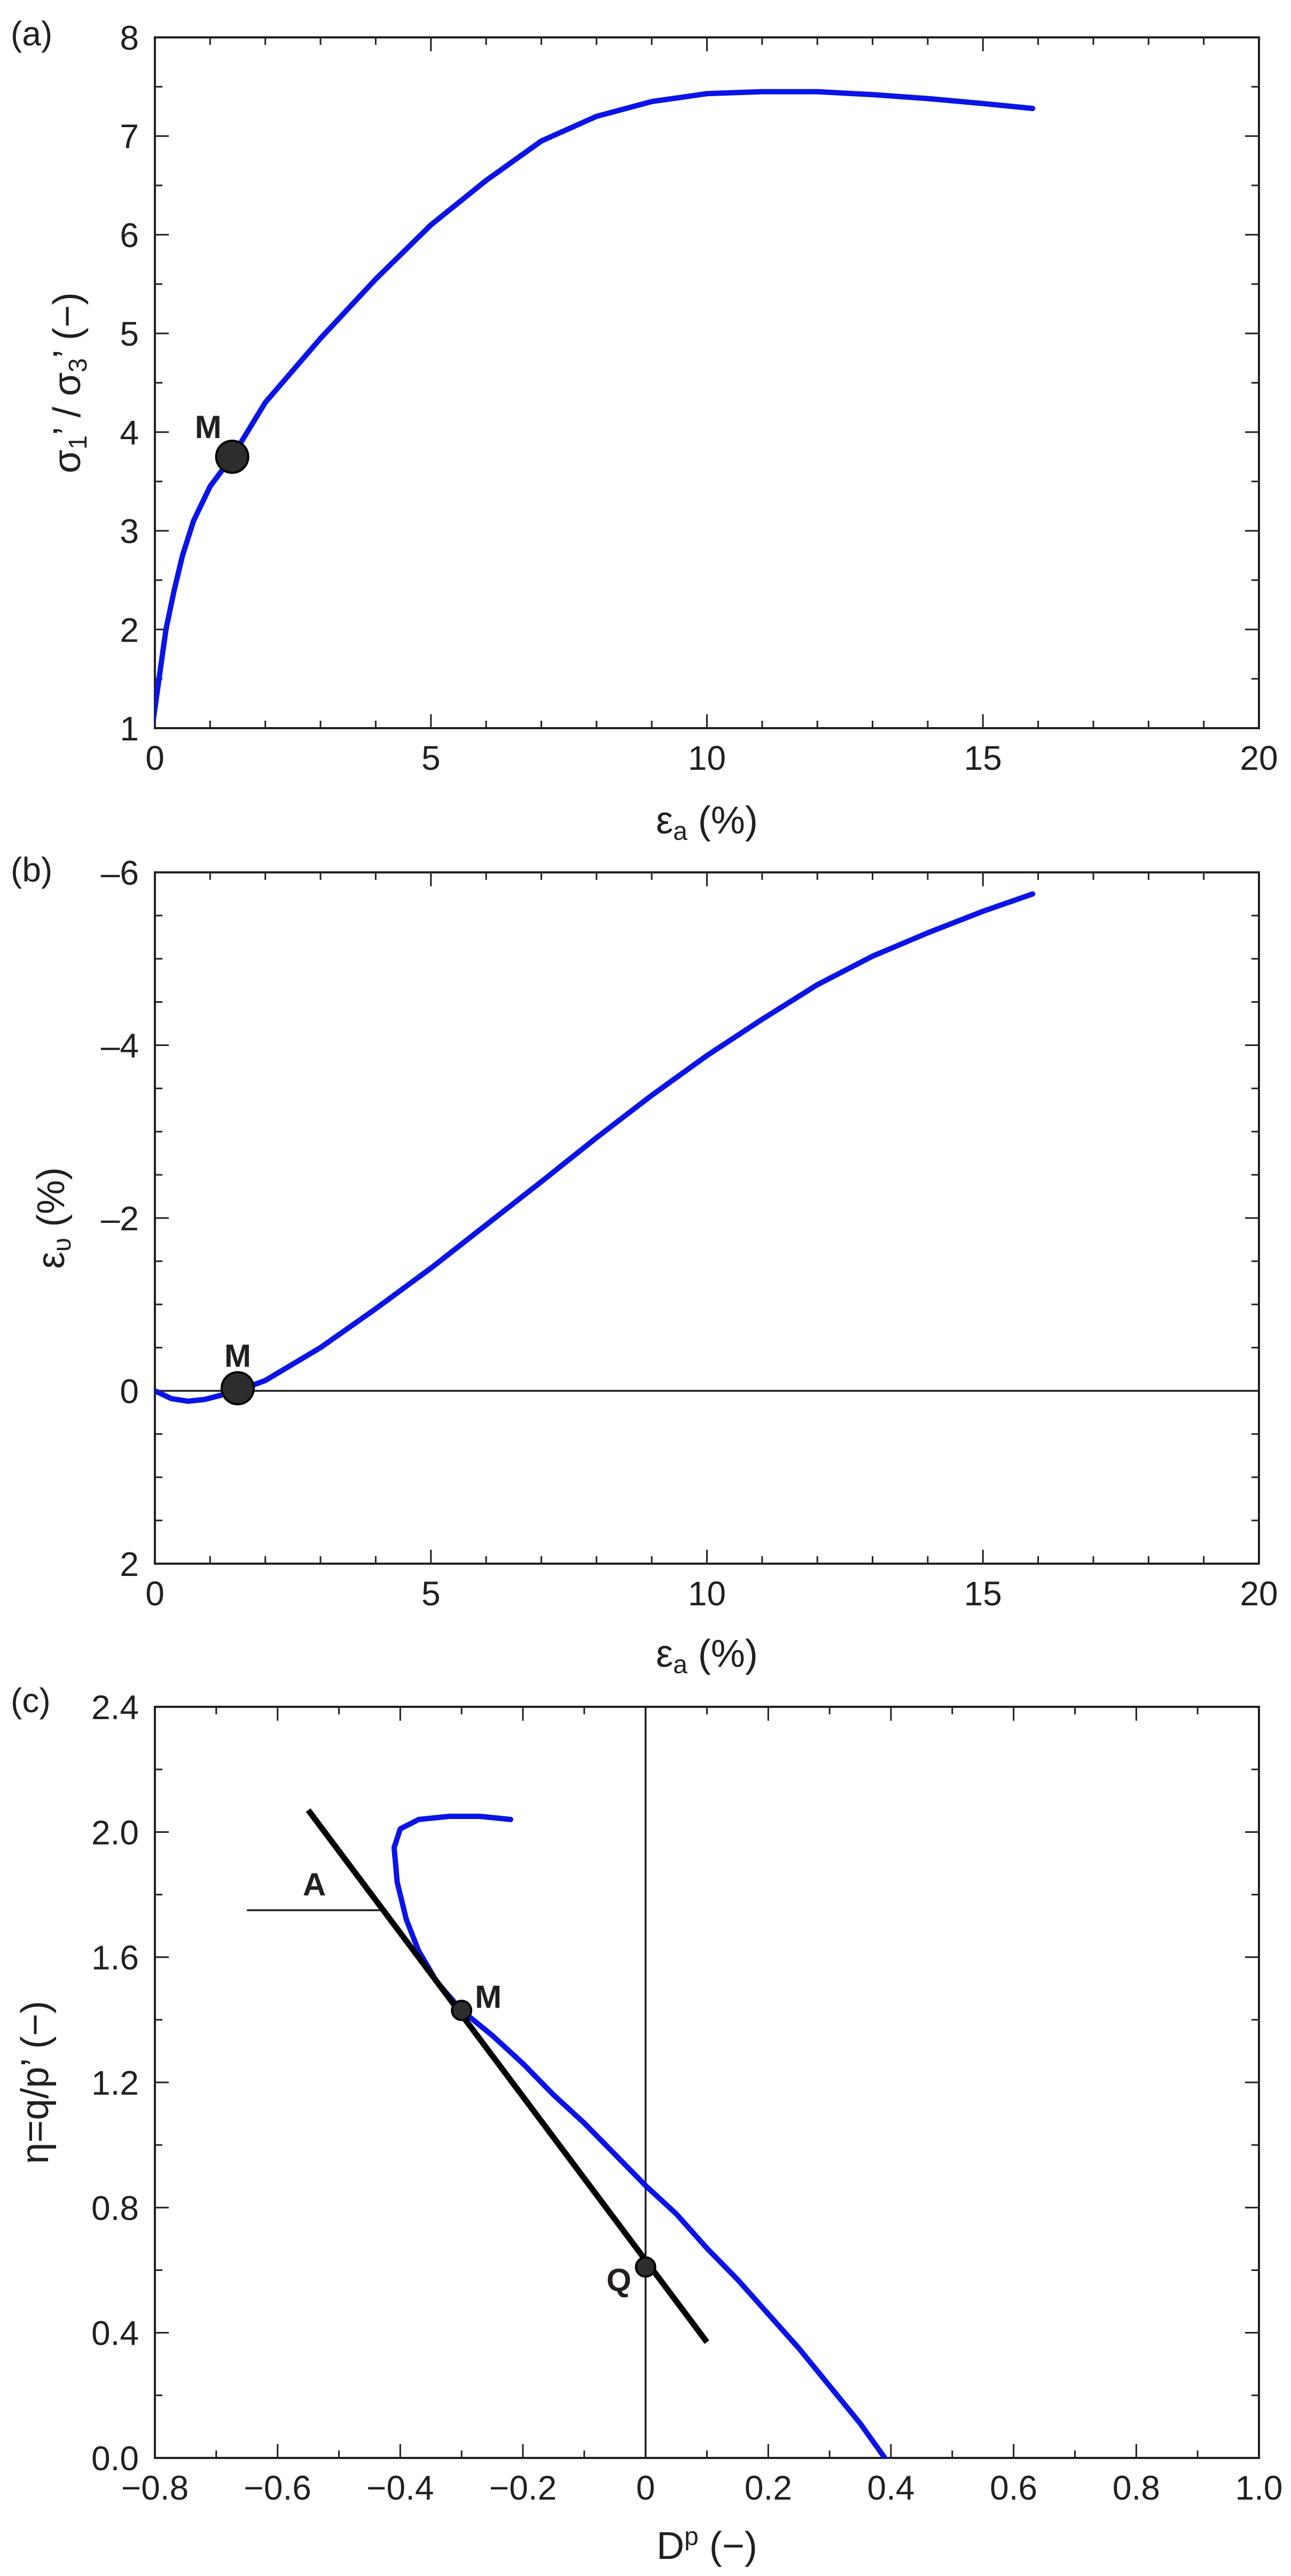 This screenshot has height=2576, width=1291. What do you see at coordinates (53, 1218) in the screenshot?
I see `y-axis-title: ευ (%)` at bounding box center [53, 1218].